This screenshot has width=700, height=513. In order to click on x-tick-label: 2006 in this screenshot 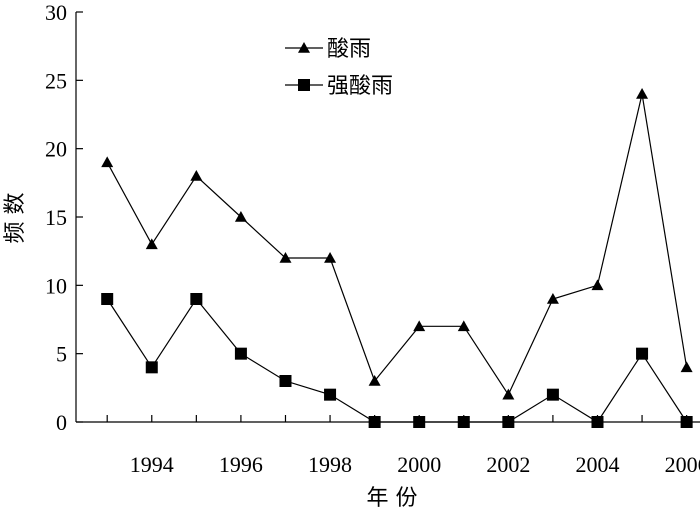, I will do `click(682, 464)`.